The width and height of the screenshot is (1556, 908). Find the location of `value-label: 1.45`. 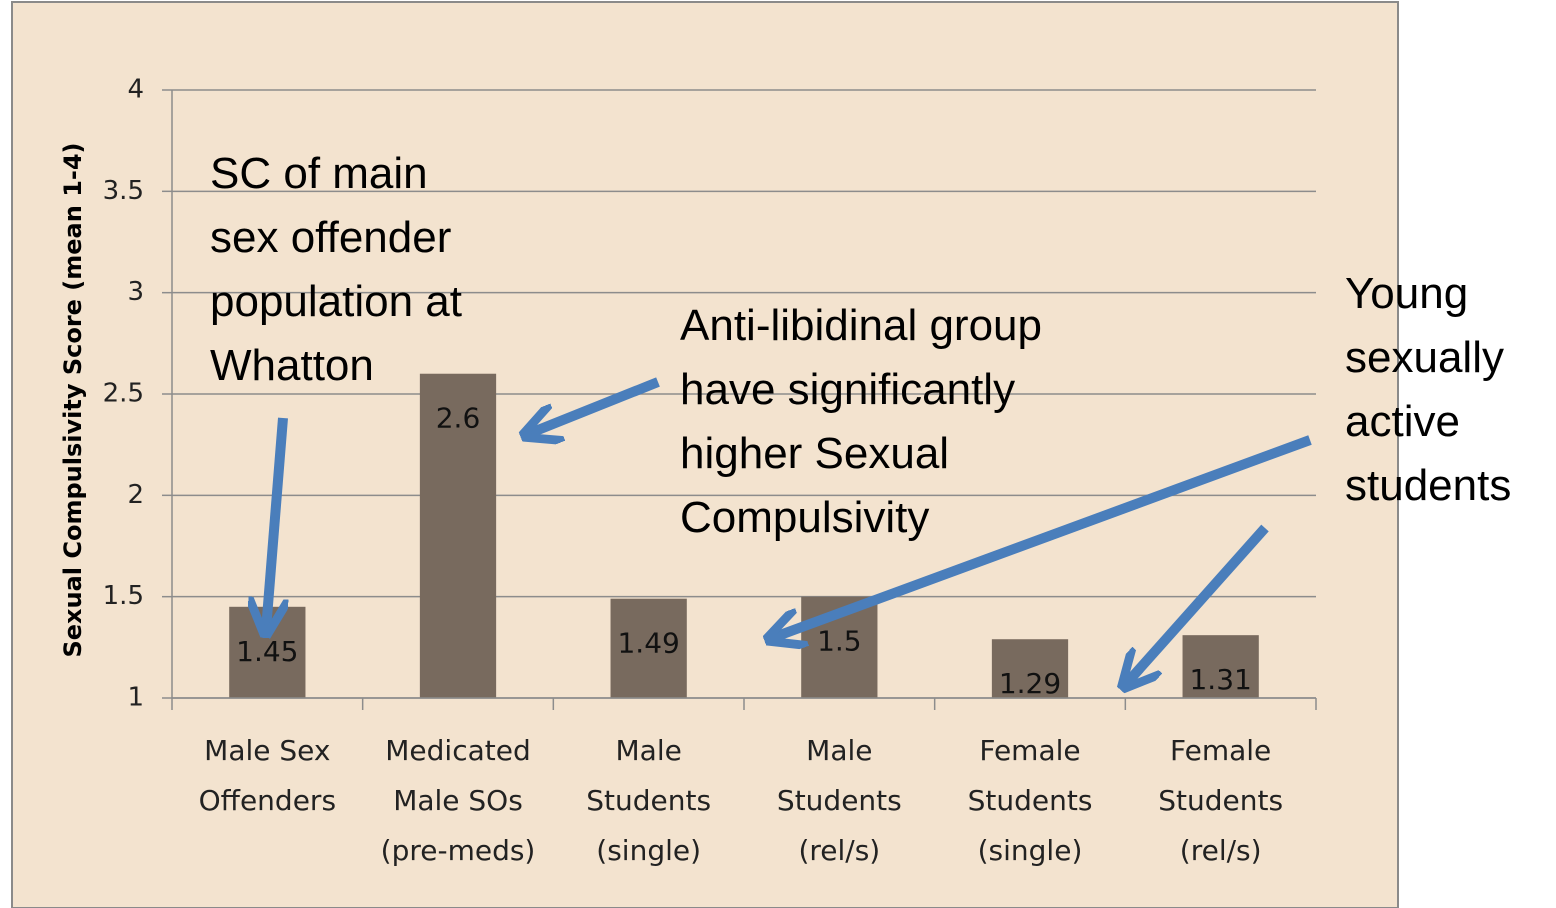

value-label: 1.45 is located at coordinates (267, 651).